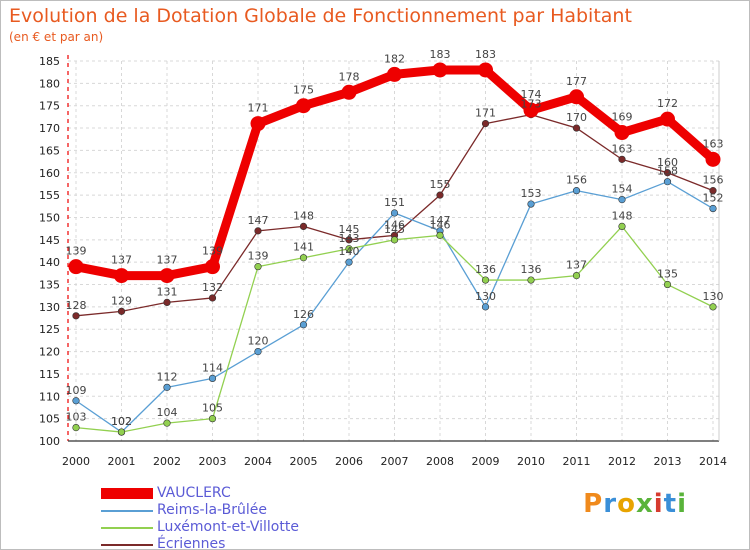  What do you see at coordinates (644, 504) in the screenshot?
I see `logo-letter: x` at bounding box center [644, 504].